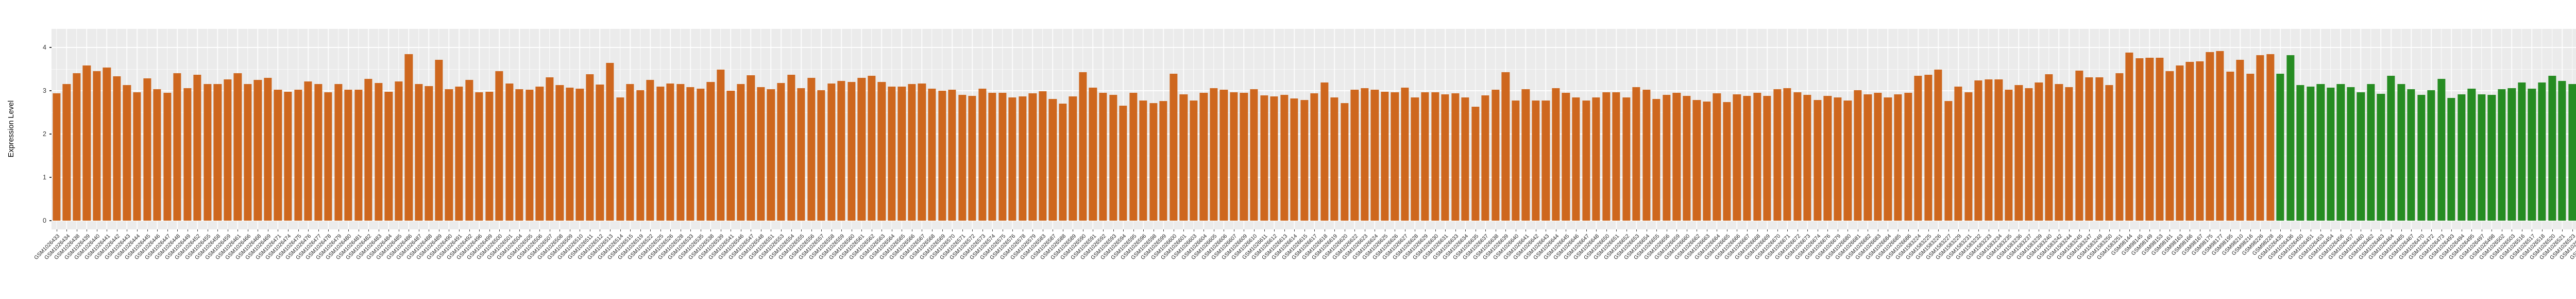 Image resolution: width=2576 pixels, height=299 pixels. What do you see at coordinates (168, 264) in the screenshot?
I see `x-axis-cell: GSM1026448` at bounding box center [168, 264].